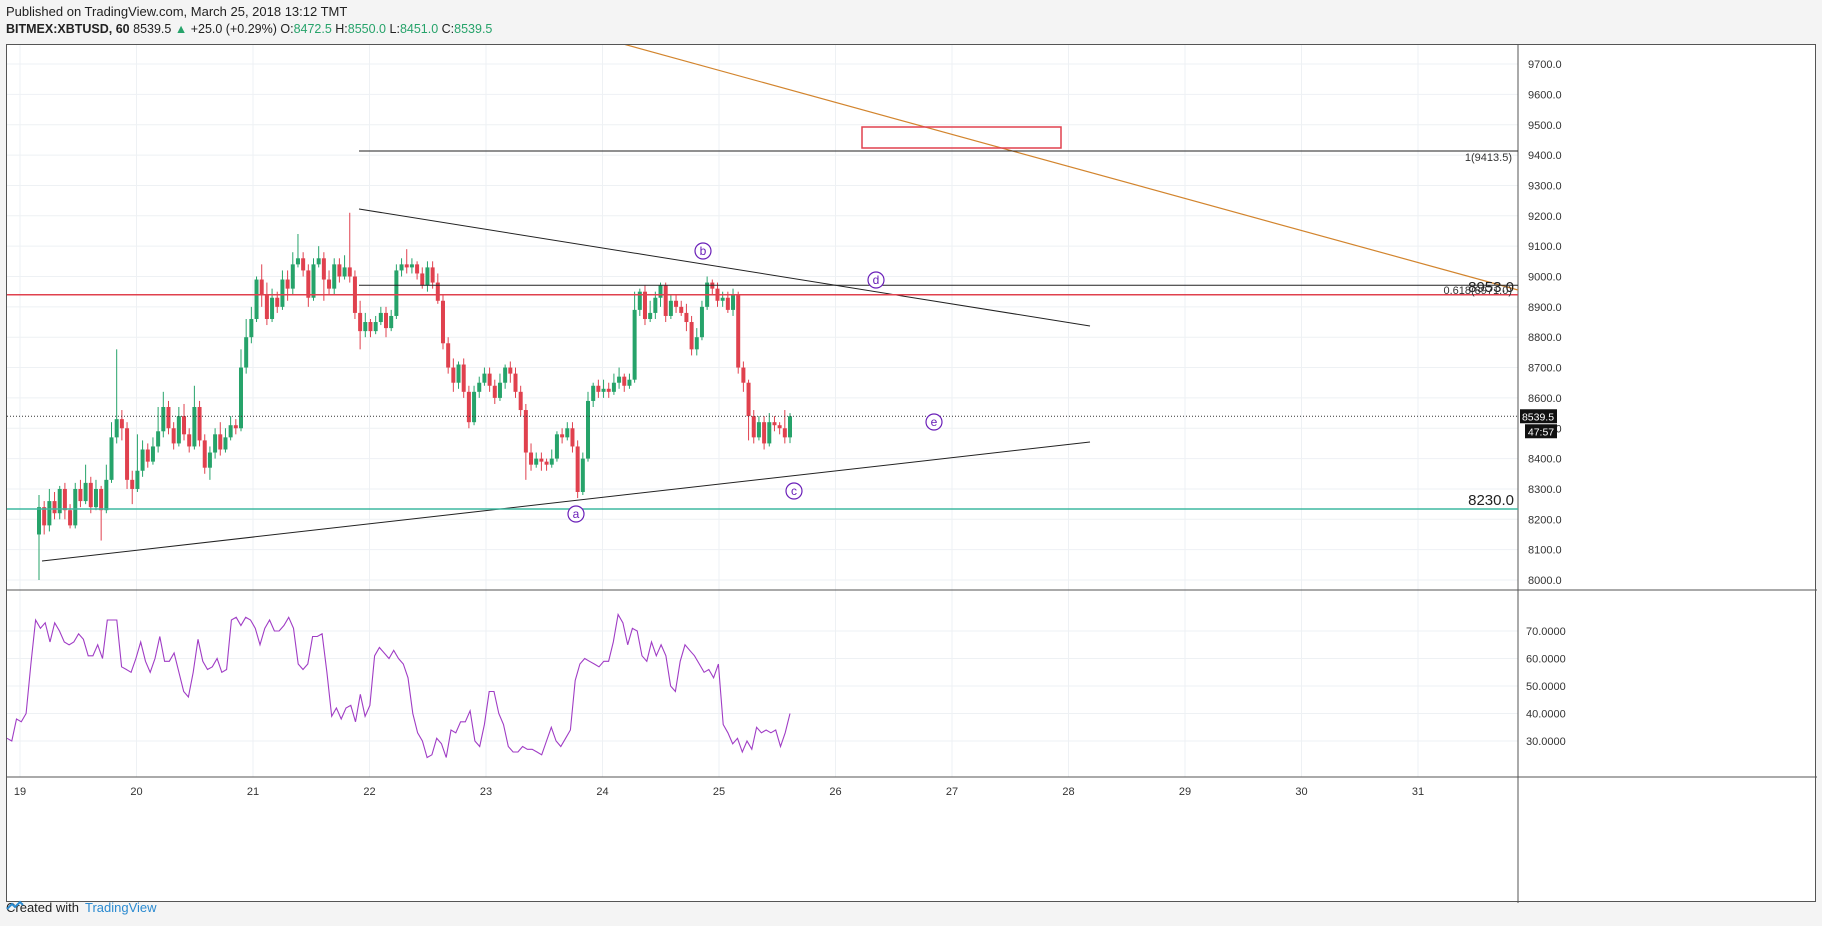 The height and width of the screenshot is (926, 1822). What do you see at coordinates (1185, 792) in the screenshot?
I see `time-tick-label: 29` at bounding box center [1185, 792].